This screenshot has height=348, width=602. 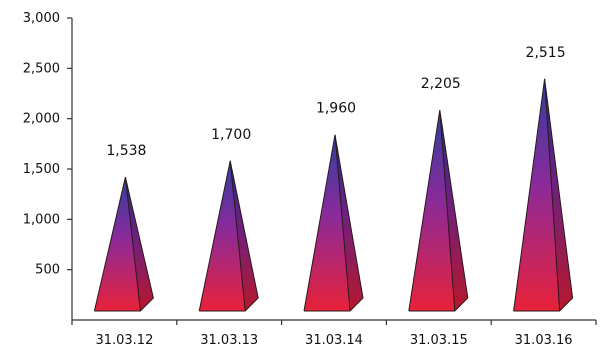 What do you see at coordinates (41, 18) in the screenshot?
I see `y-tick-label: 3,000` at bounding box center [41, 18].